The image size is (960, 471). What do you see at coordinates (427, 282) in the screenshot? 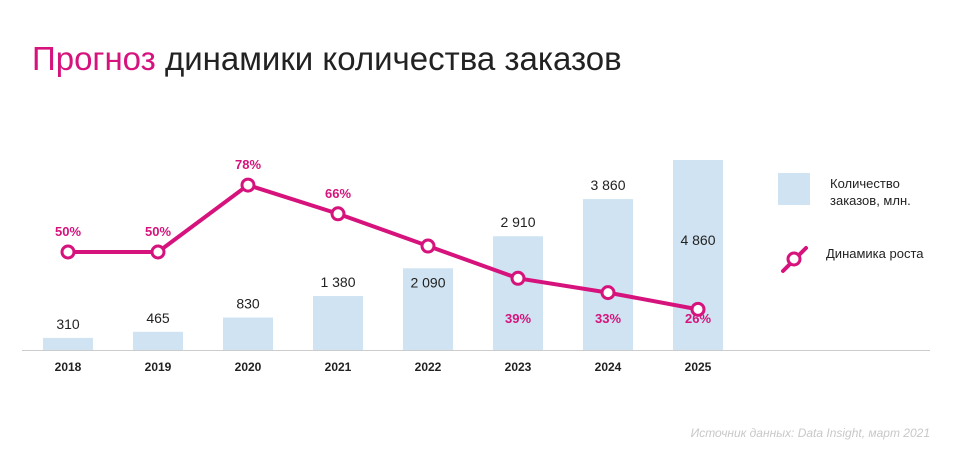
I see `bar-label-2022: 2 090` at bounding box center [427, 282].